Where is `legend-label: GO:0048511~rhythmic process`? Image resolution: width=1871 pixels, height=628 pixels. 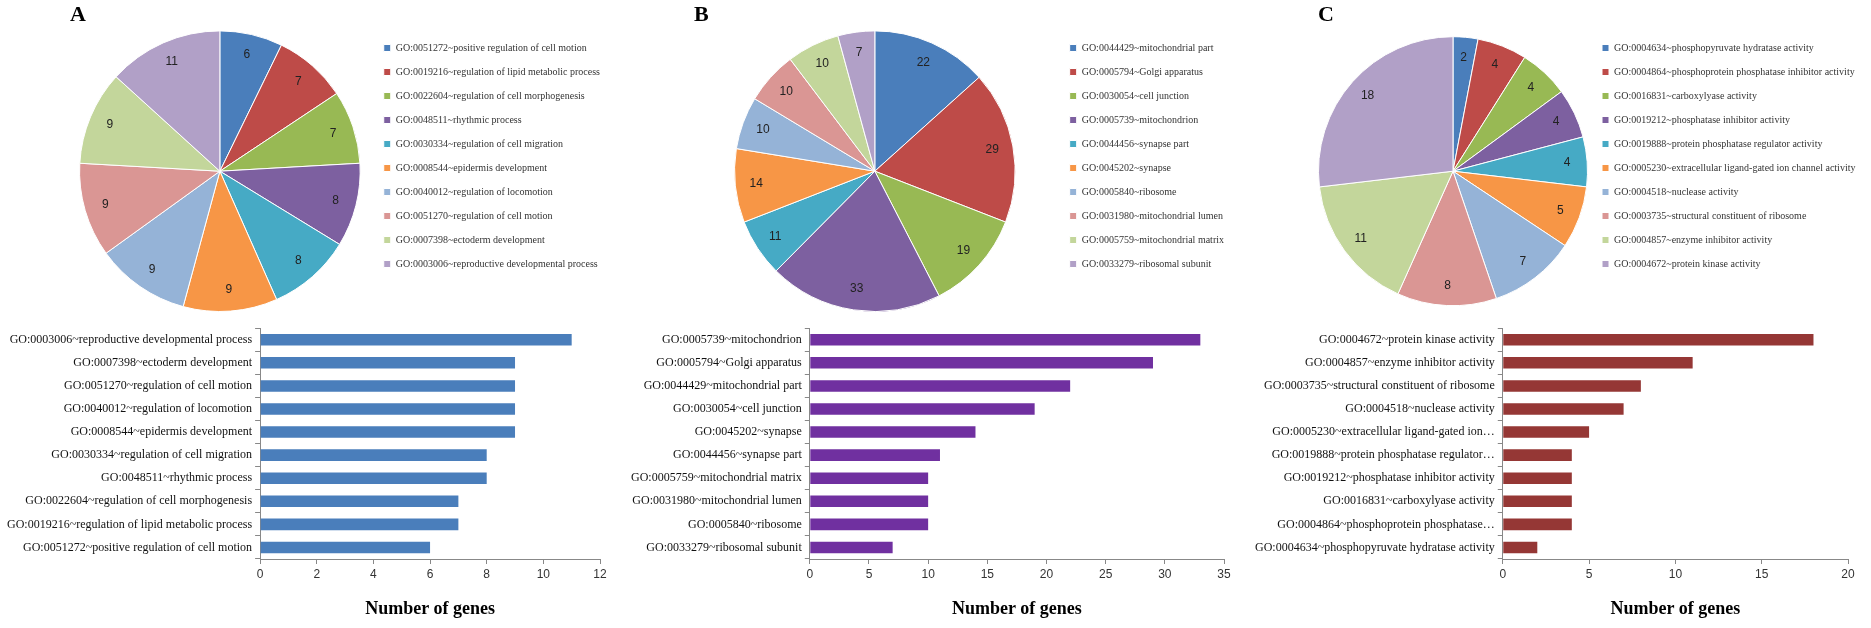
legend-label: GO:0048511~rhythmic process is located at coordinates (458, 119).